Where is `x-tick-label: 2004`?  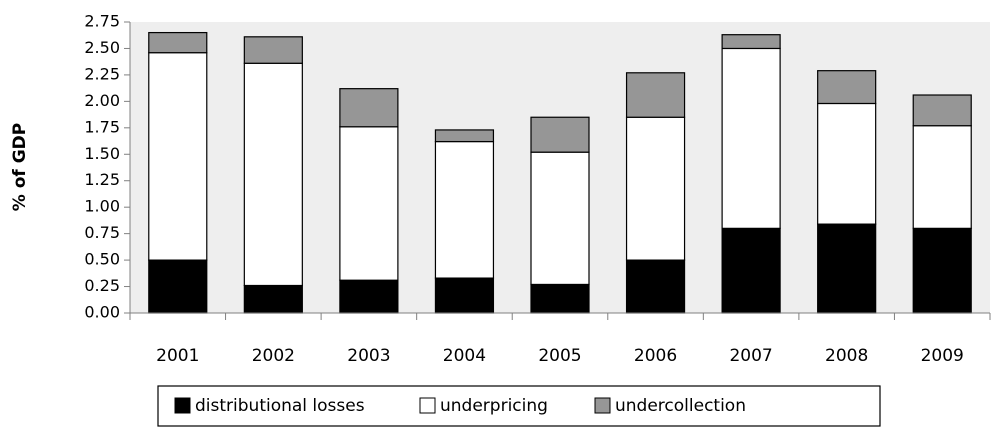 x-tick-label: 2004 is located at coordinates (464, 356).